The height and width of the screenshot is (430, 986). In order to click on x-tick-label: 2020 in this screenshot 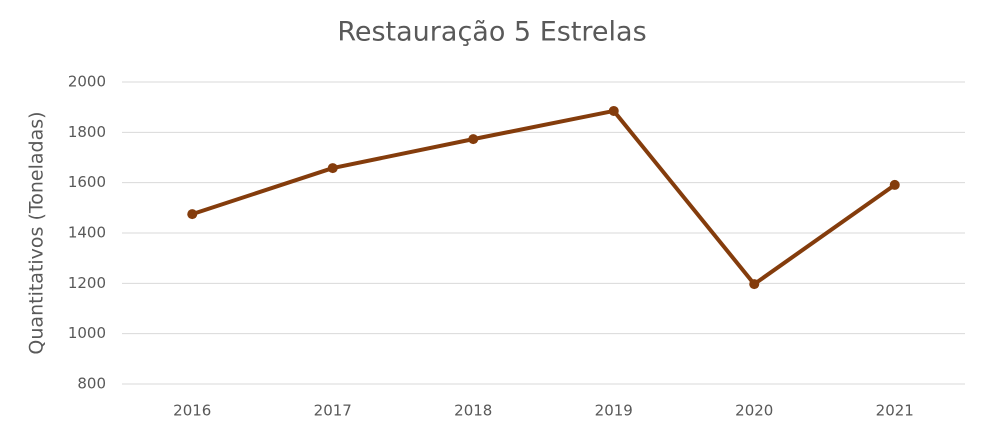, I will do `click(754, 411)`.